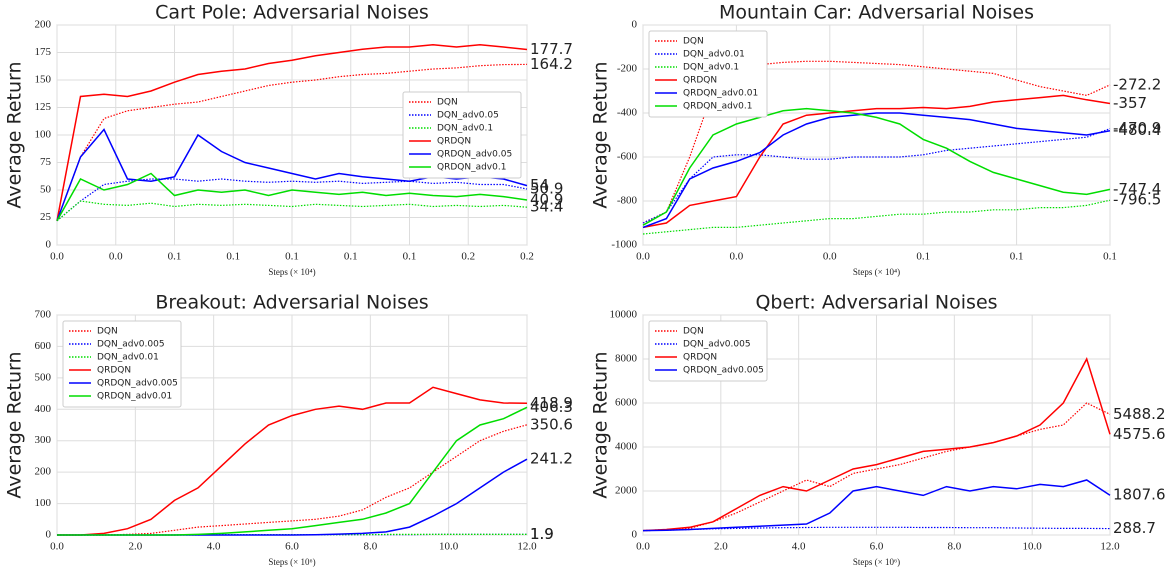 The image size is (1167, 574). I want to click on y-tick-label: 600, so click(43, 346).